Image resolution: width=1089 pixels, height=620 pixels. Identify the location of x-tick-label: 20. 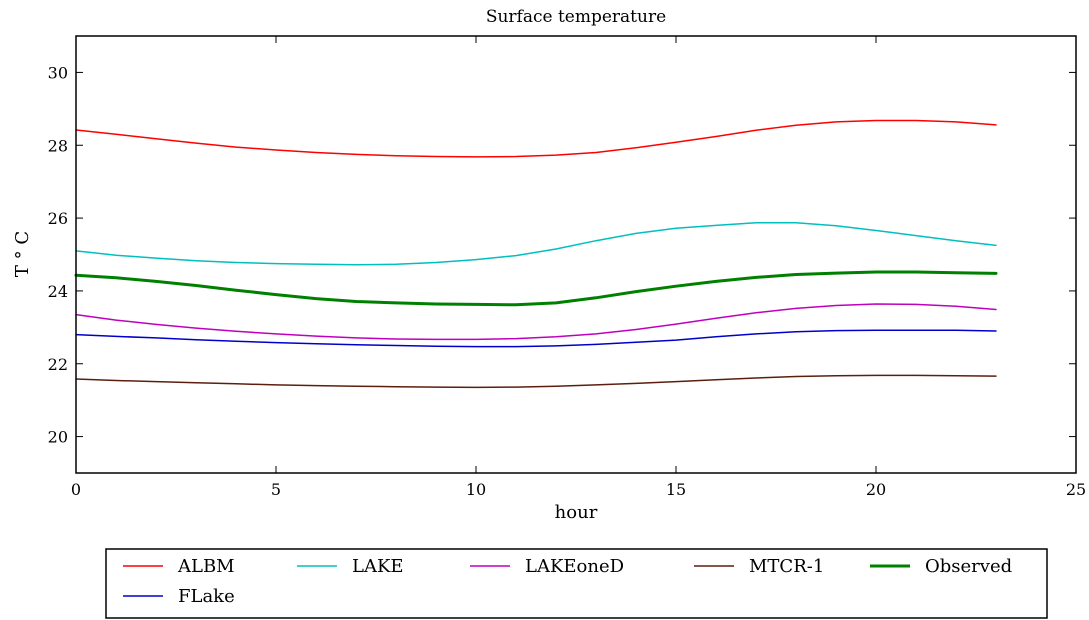
(876, 489).